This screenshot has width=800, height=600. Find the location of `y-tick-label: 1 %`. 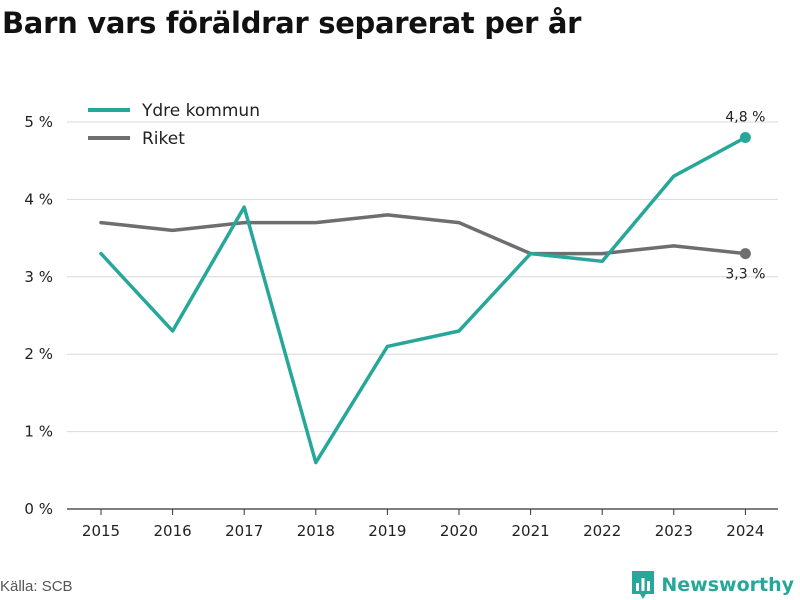

y-tick-label: 1 % is located at coordinates (38, 432).